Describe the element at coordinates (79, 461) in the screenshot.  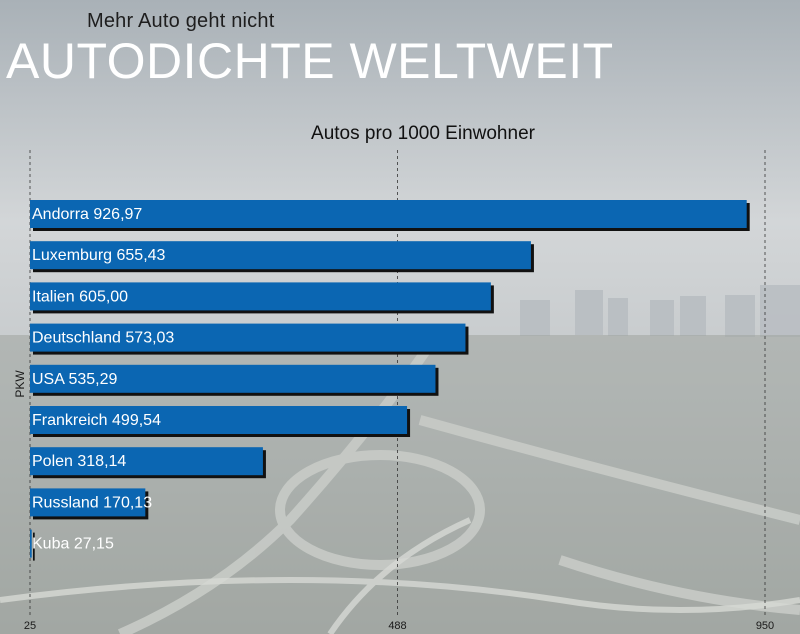
I see `bar-label: Polen 318,14` at that location.